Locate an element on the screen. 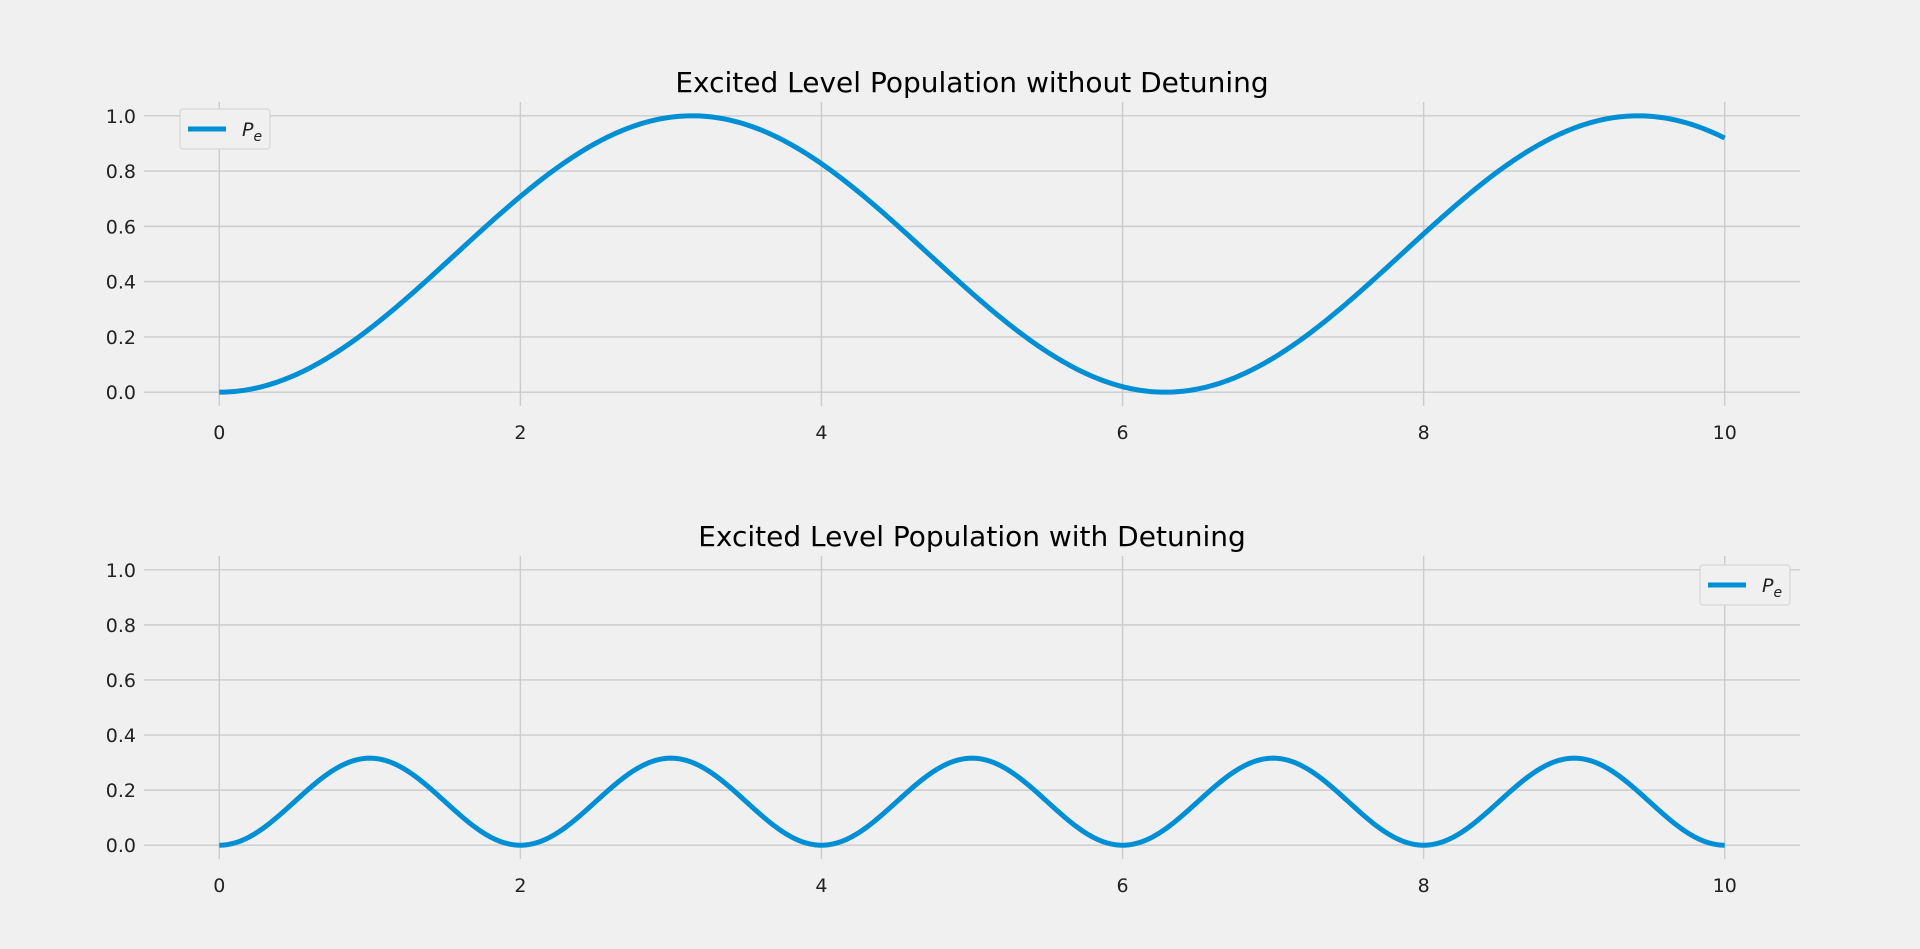  chart-title: Excited Level Population with Detuning is located at coordinates (972, 536).